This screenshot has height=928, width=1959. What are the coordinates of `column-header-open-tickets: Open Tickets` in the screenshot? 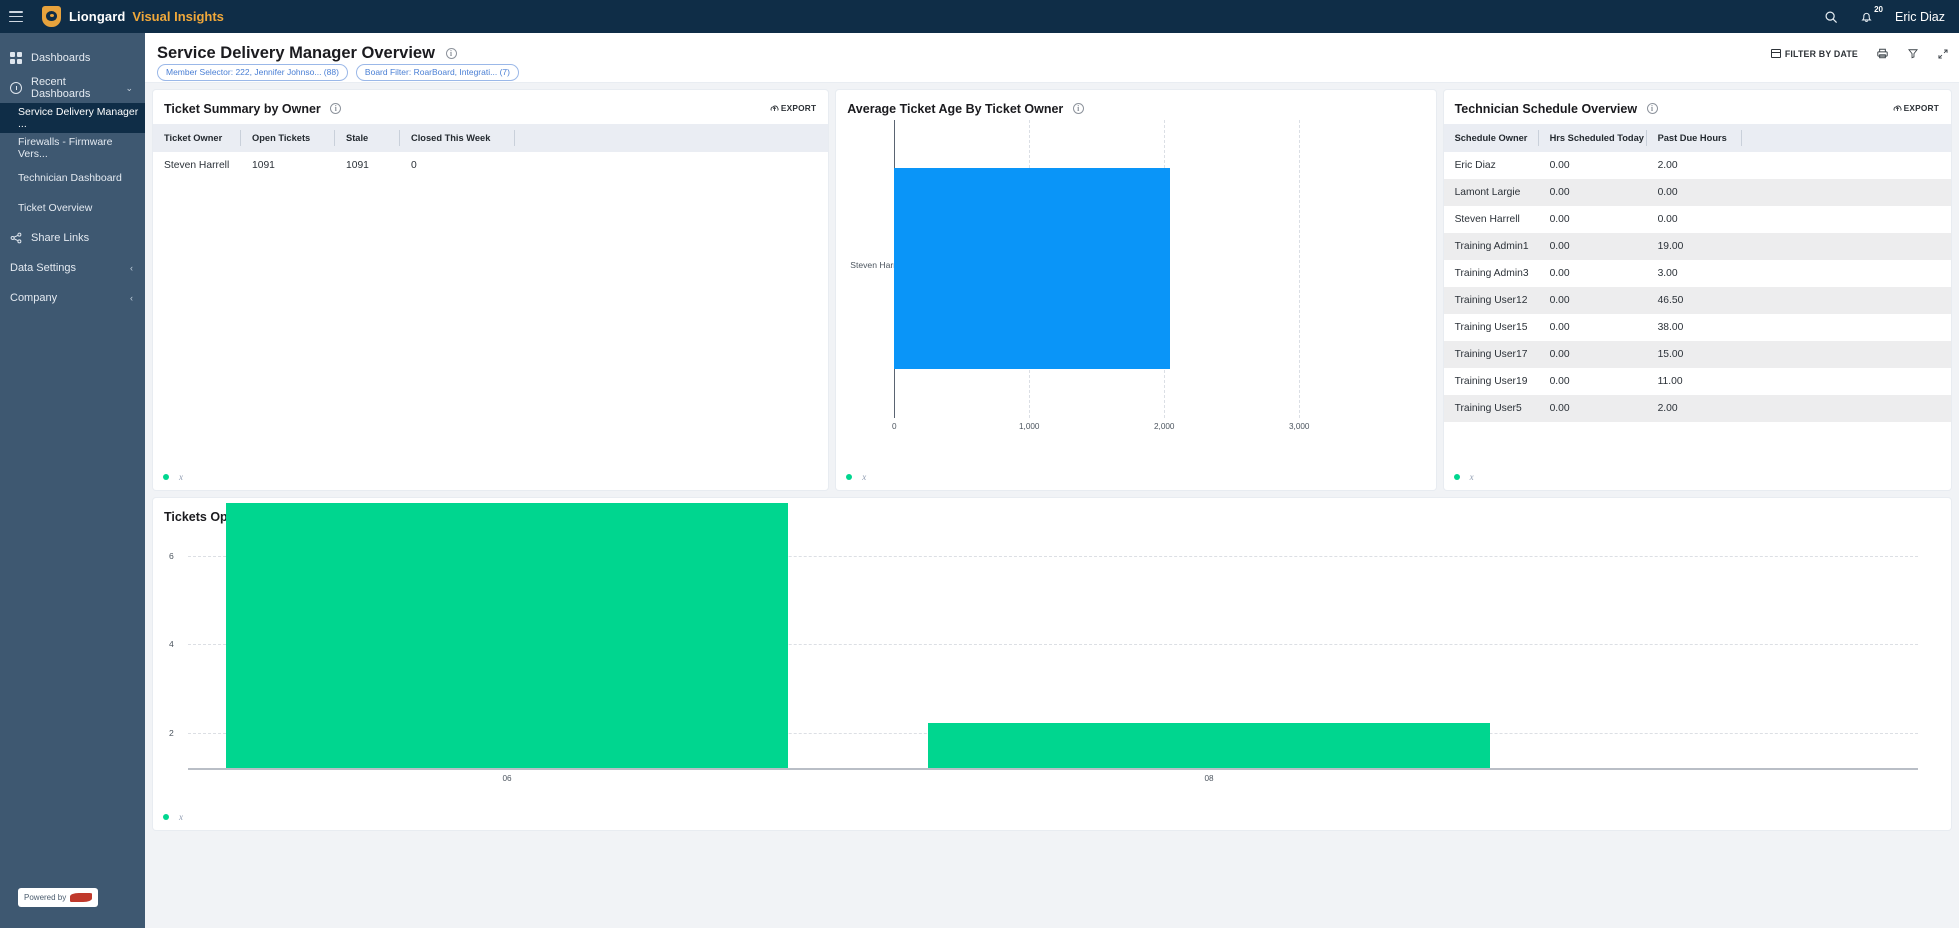 It's located at (288, 138).